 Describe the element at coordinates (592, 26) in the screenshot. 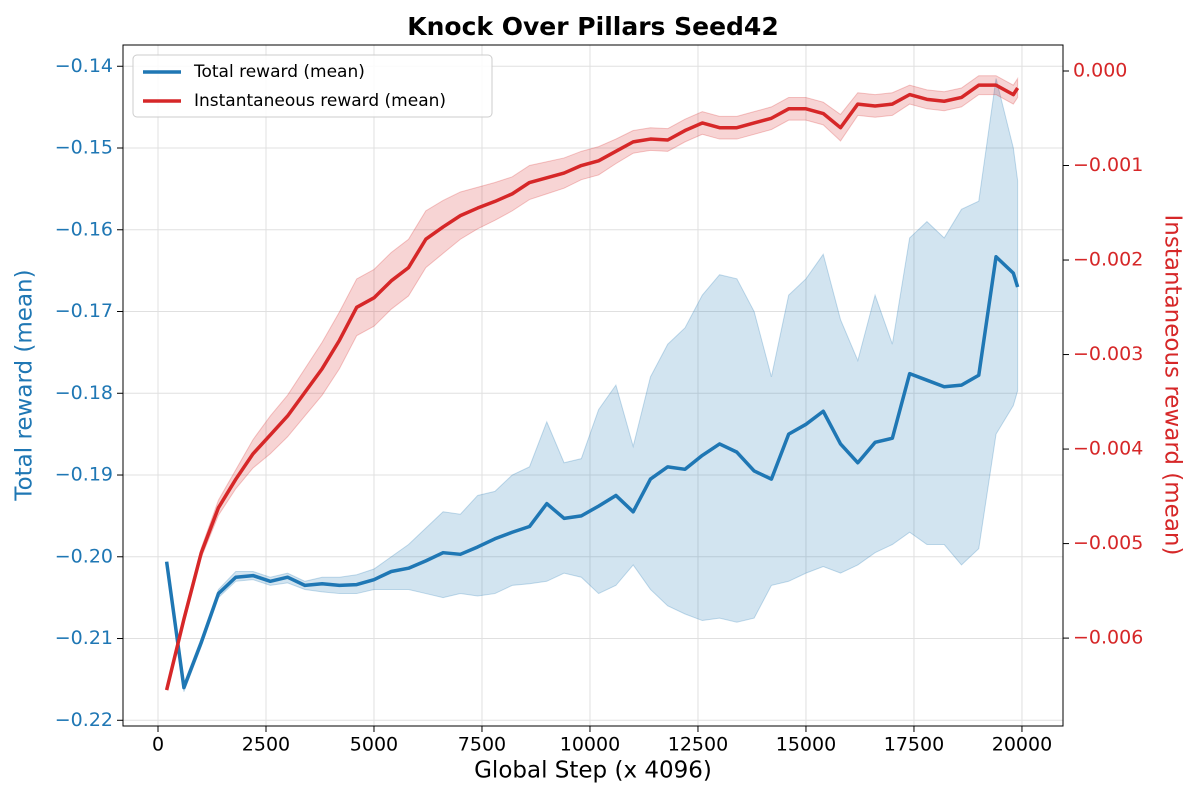

I see `chart-title: Knock Over Pillars Seed42` at that location.